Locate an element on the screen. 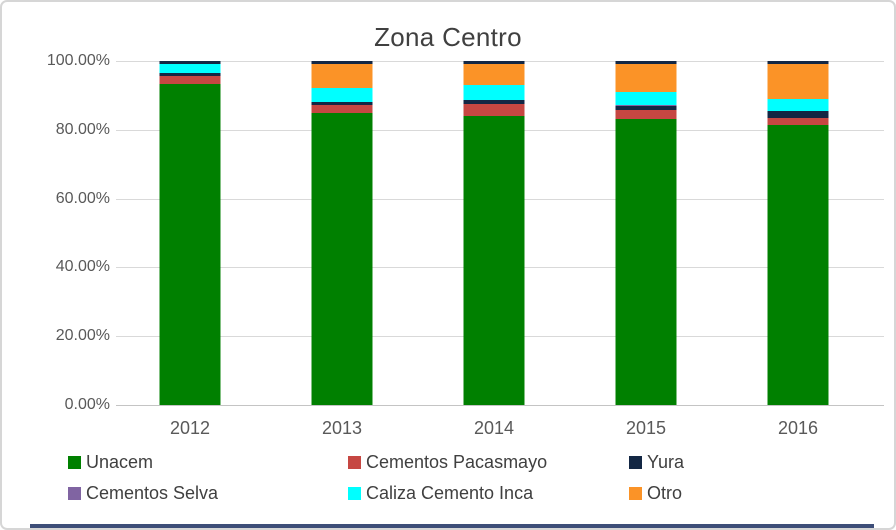 The image size is (896, 530). legend-item-cementos-pacasmayo: Cementos Pacasmayo is located at coordinates (488, 462).